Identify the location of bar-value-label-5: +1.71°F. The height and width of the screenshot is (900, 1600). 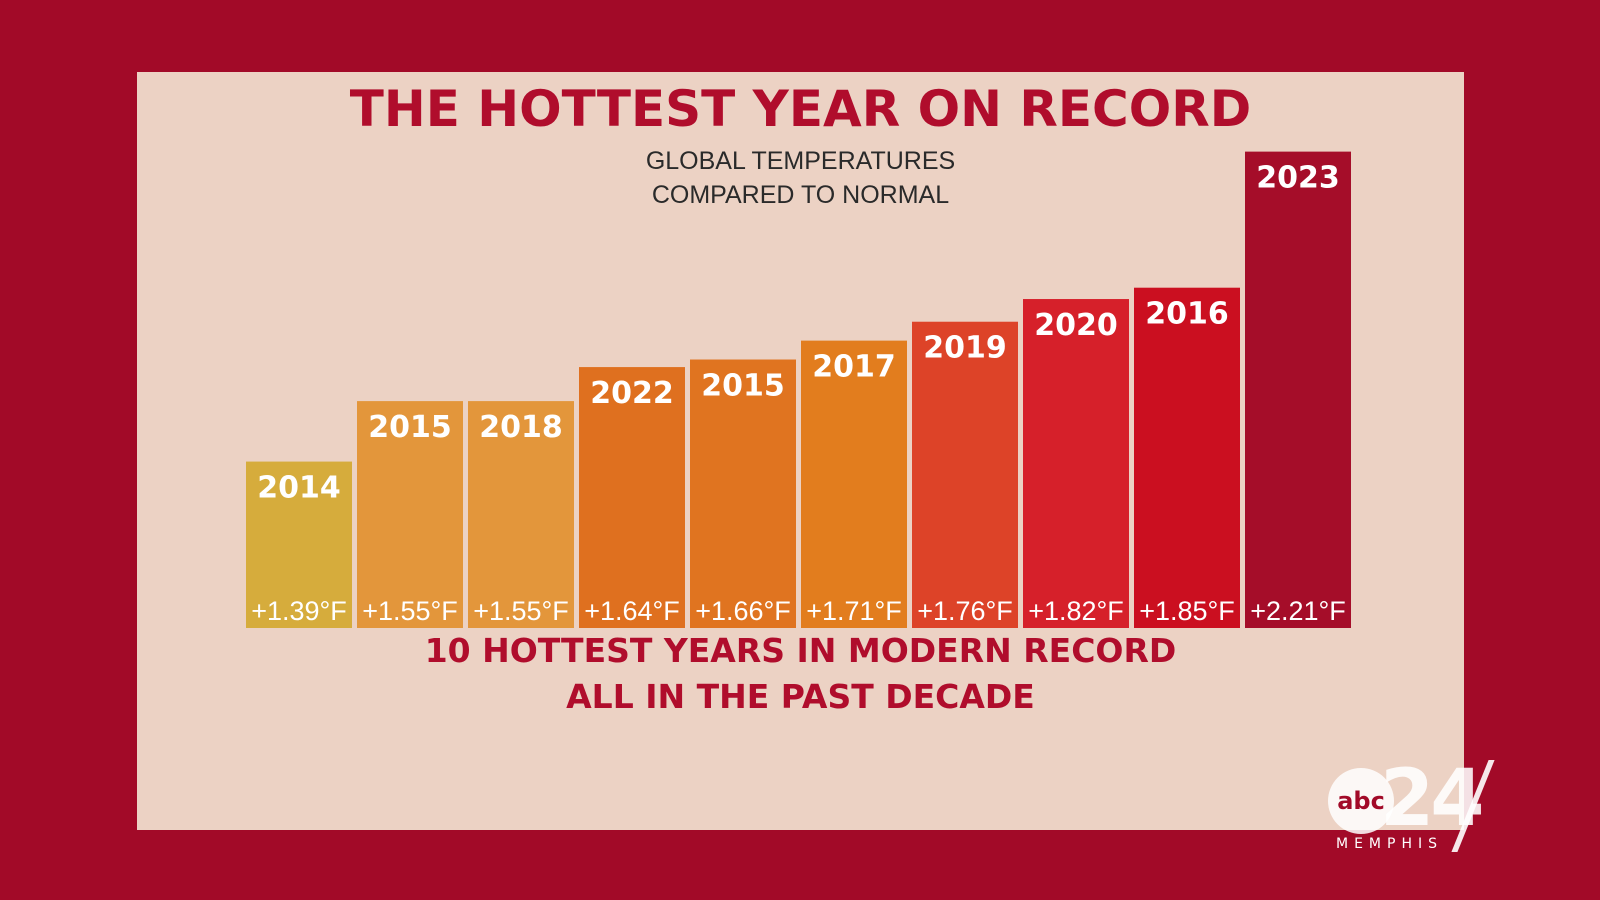
(854, 611).